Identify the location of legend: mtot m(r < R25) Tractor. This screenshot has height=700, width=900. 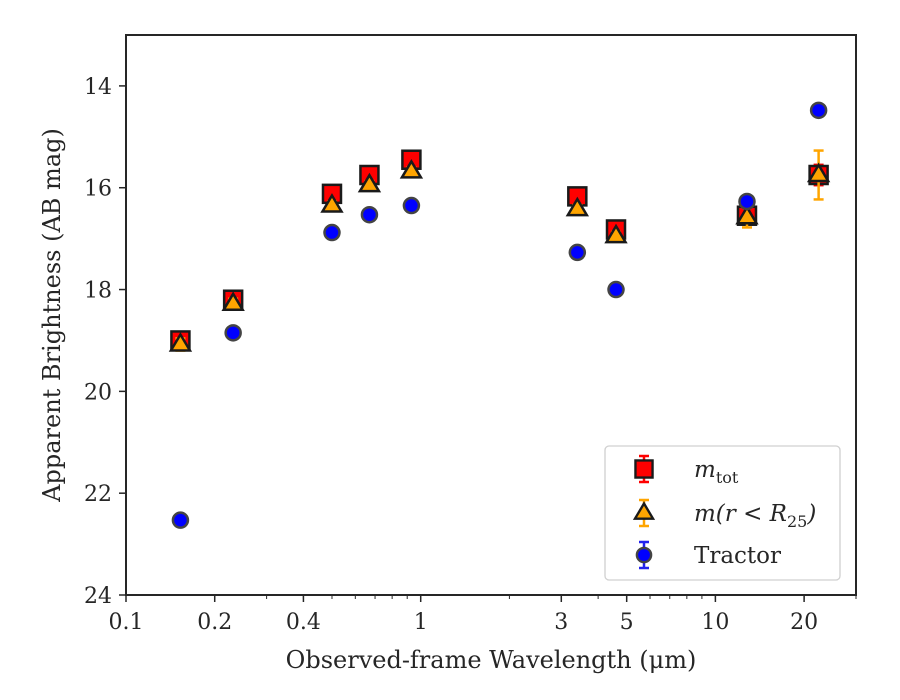
(722, 513).